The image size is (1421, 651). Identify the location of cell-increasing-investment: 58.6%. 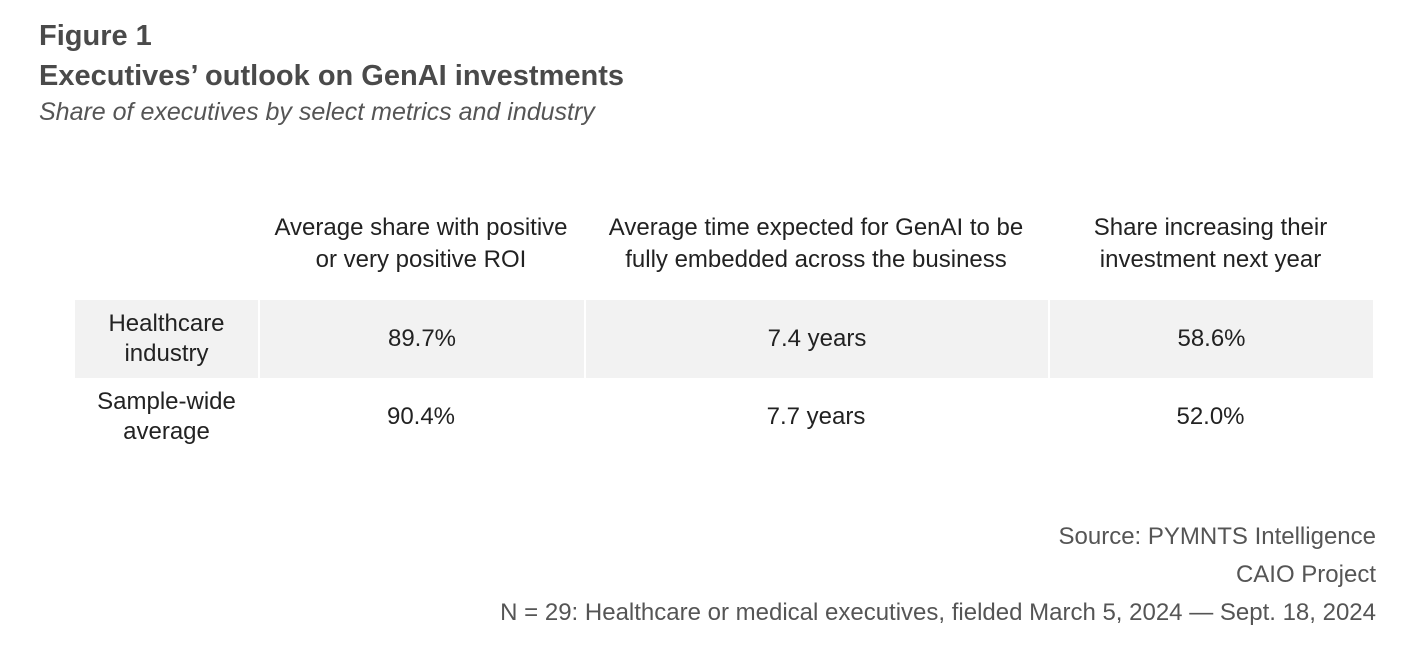
(1210, 339).